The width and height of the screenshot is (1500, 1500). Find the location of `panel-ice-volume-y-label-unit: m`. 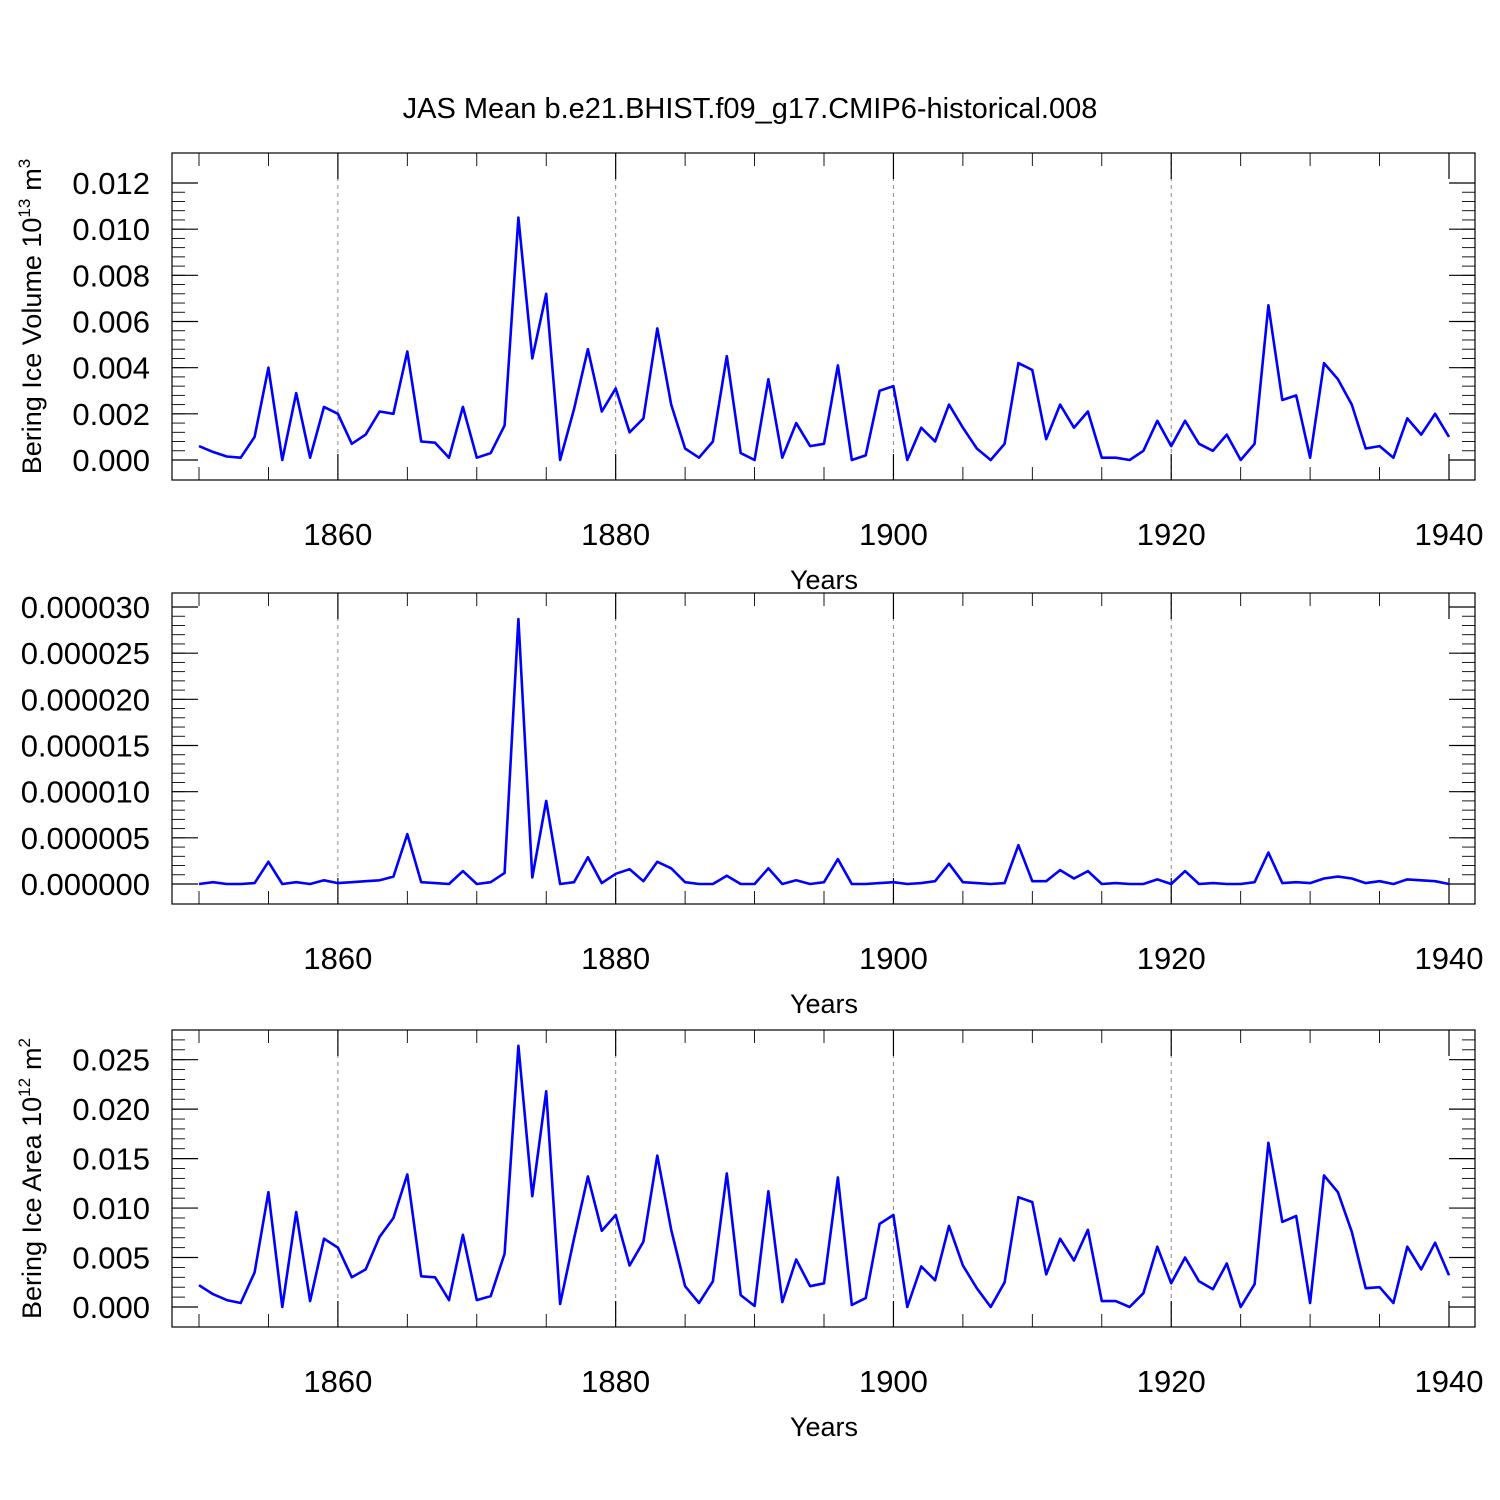

panel-ice-volume-y-label-unit: m is located at coordinates (32, 179).